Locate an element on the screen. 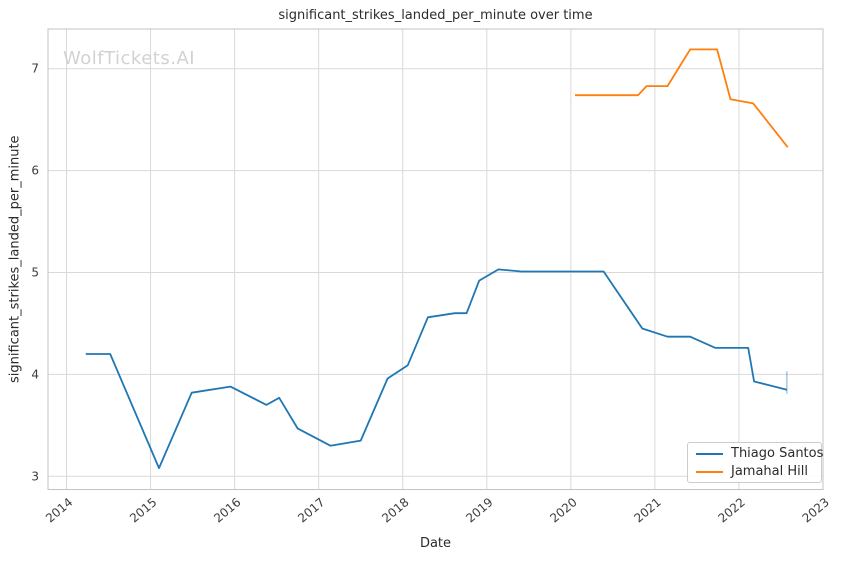  x-tick-label: 2019 is located at coordinates (479, 510).